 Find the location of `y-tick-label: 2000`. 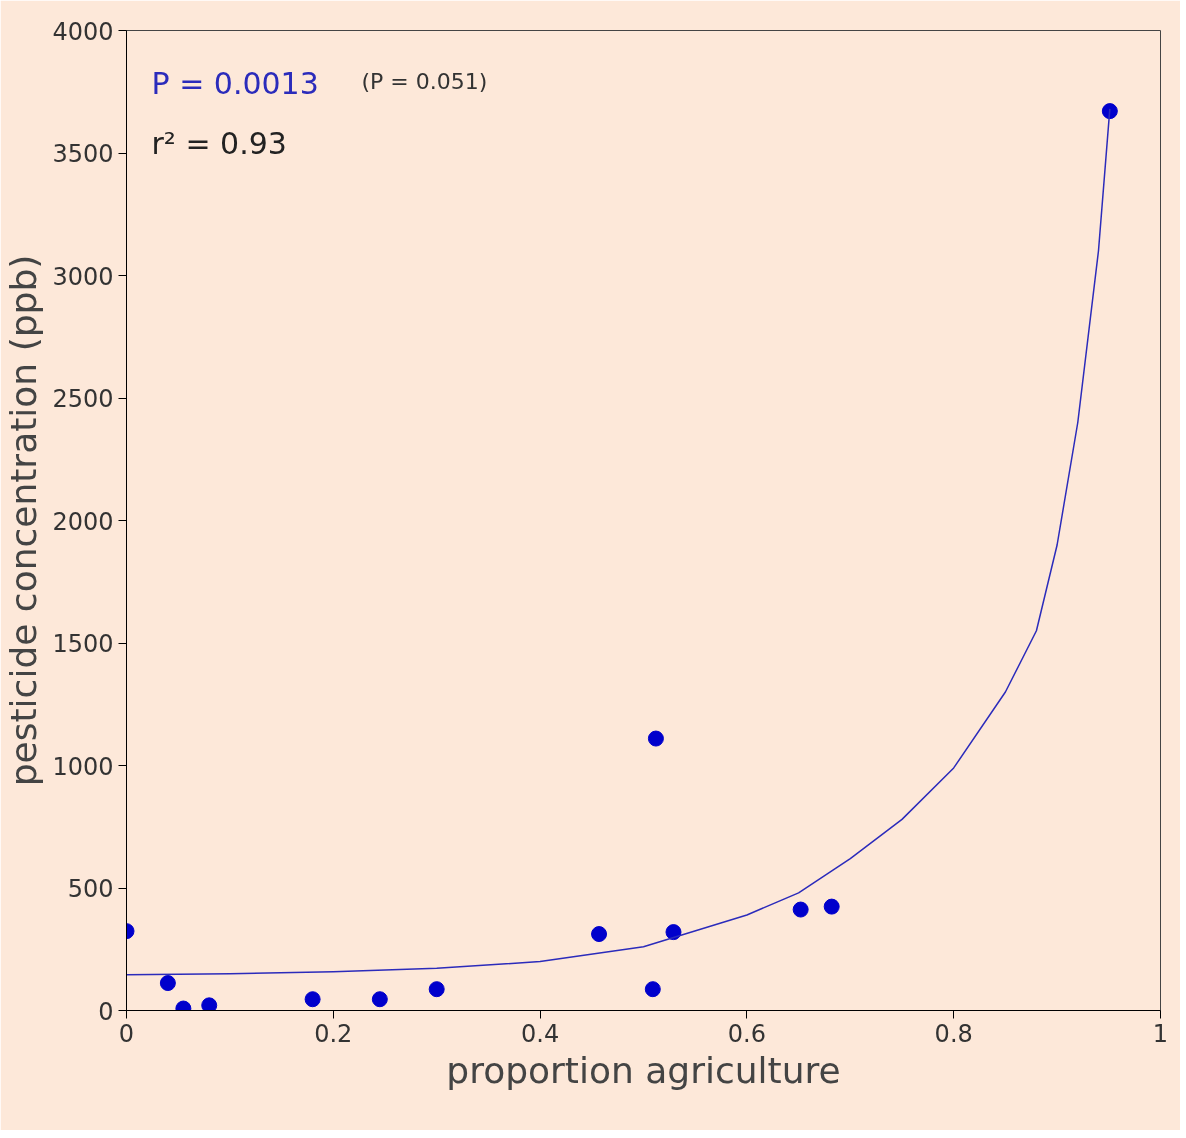

y-tick-label: 2000 is located at coordinates (83, 521).